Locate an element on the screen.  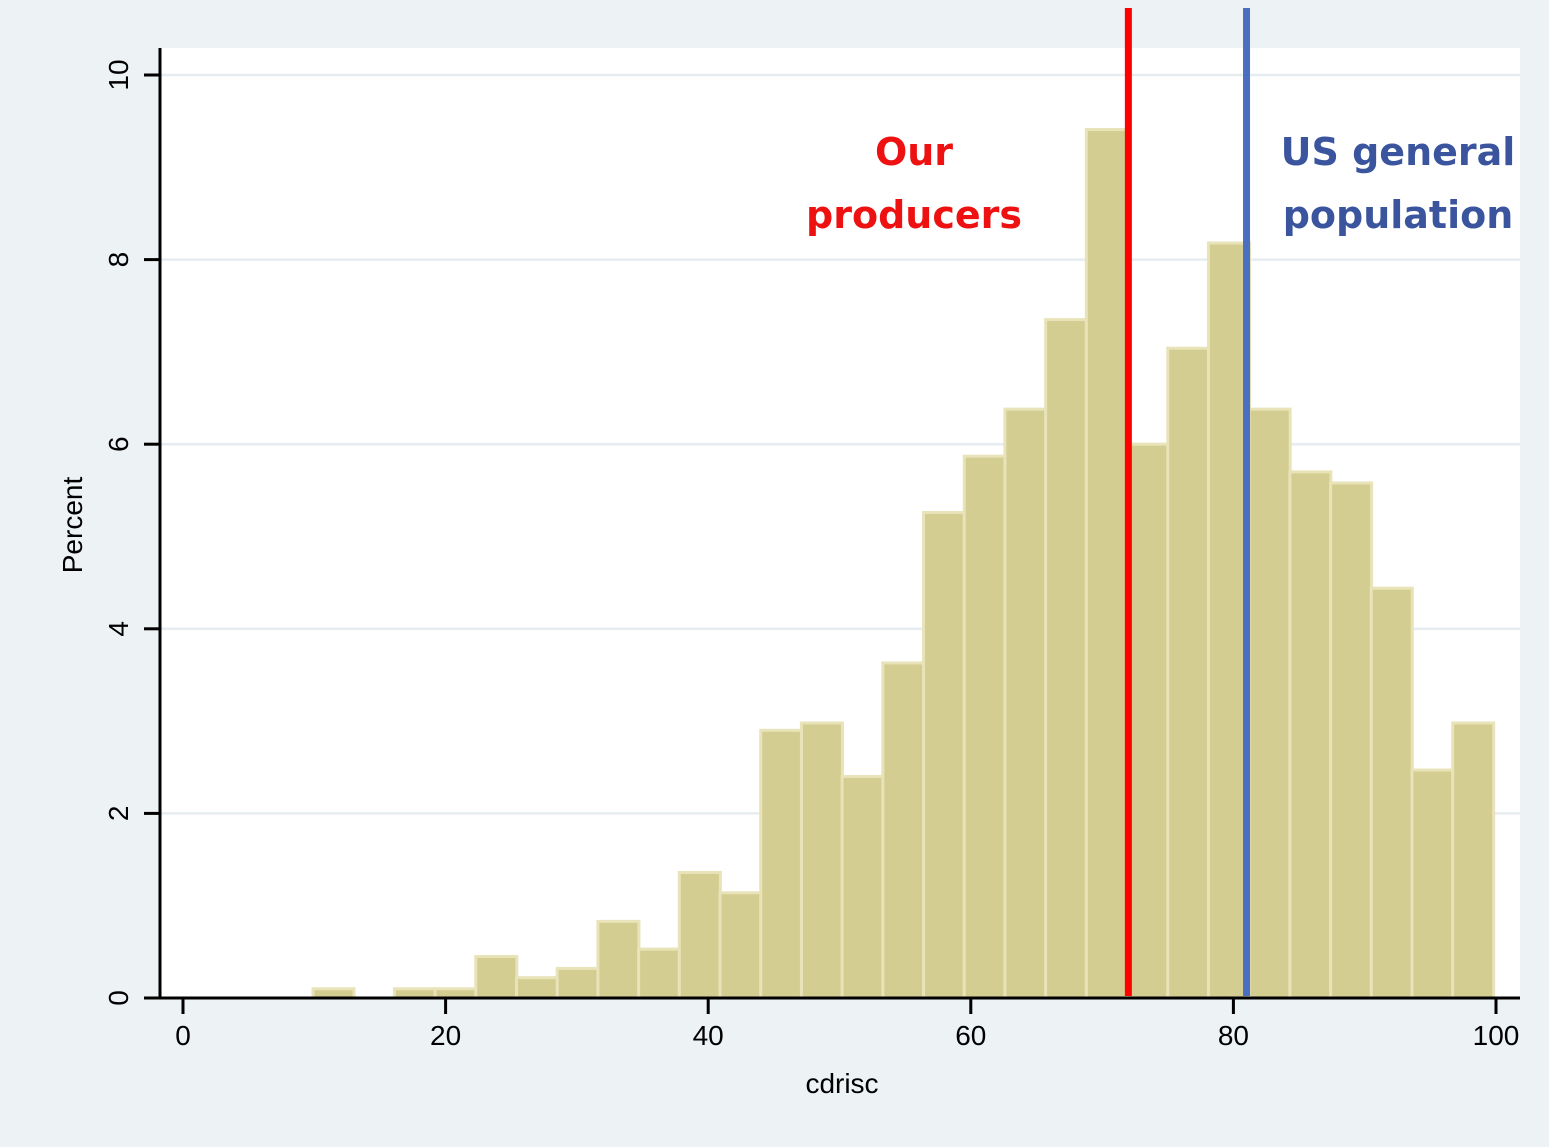
y-tick-label: 0 is located at coordinates (118, 998).